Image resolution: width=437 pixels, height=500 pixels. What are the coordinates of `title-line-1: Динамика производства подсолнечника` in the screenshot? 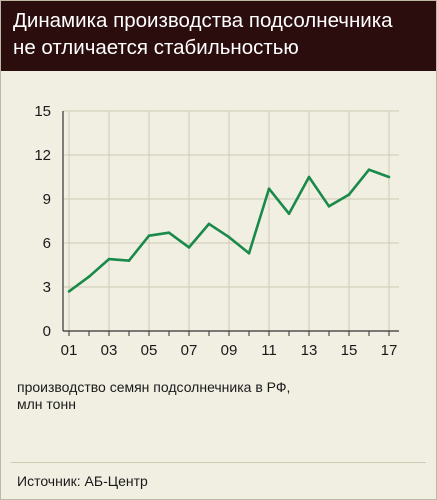 It's located at (203, 20).